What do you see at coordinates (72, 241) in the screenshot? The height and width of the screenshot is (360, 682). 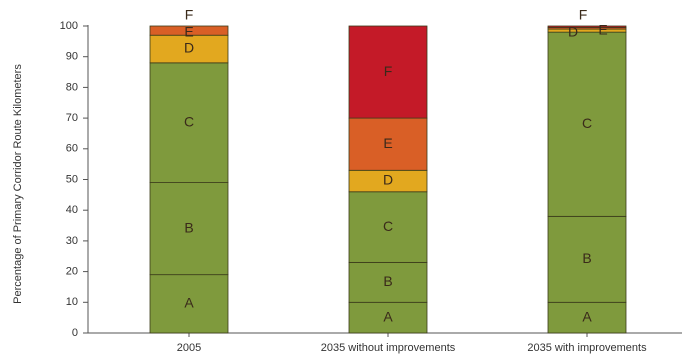 I see `y-tick-label: 30` at bounding box center [72, 241].